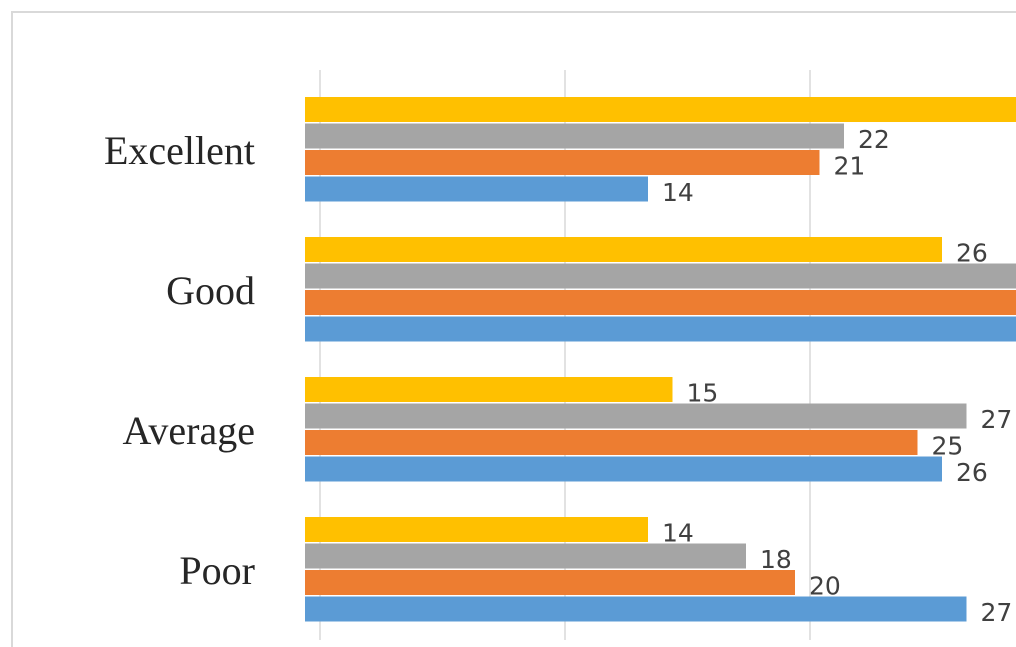  Describe the element at coordinates (703, 393) in the screenshot. I see `data-label: 15` at that location.